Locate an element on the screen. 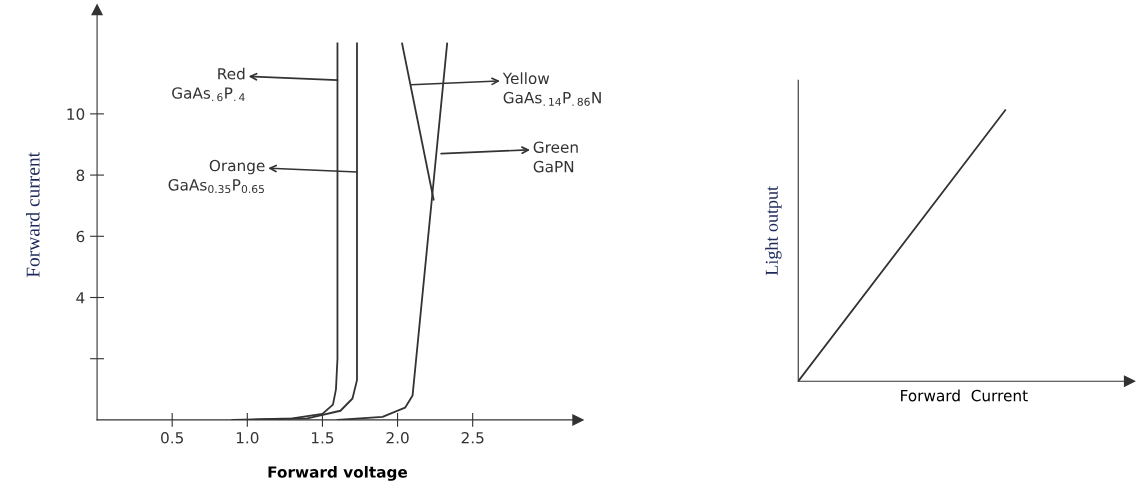 The width and height of the screenshot is (1142, 490). x-tick-label: 0.5 is located at coordinates (172, 438).